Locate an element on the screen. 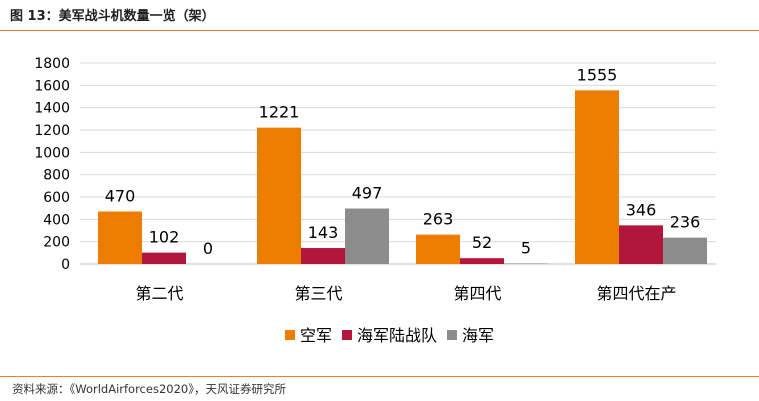  data-label: 102 is located at coordinates (164, 237).